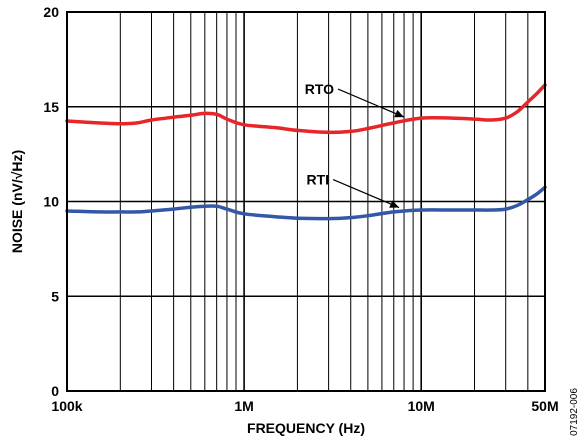 The width and height of the screenshot is (587, 442). Describe the element at coordinates (51, 107) in the screenshot. I see `y-tick-label: 15` at that location.